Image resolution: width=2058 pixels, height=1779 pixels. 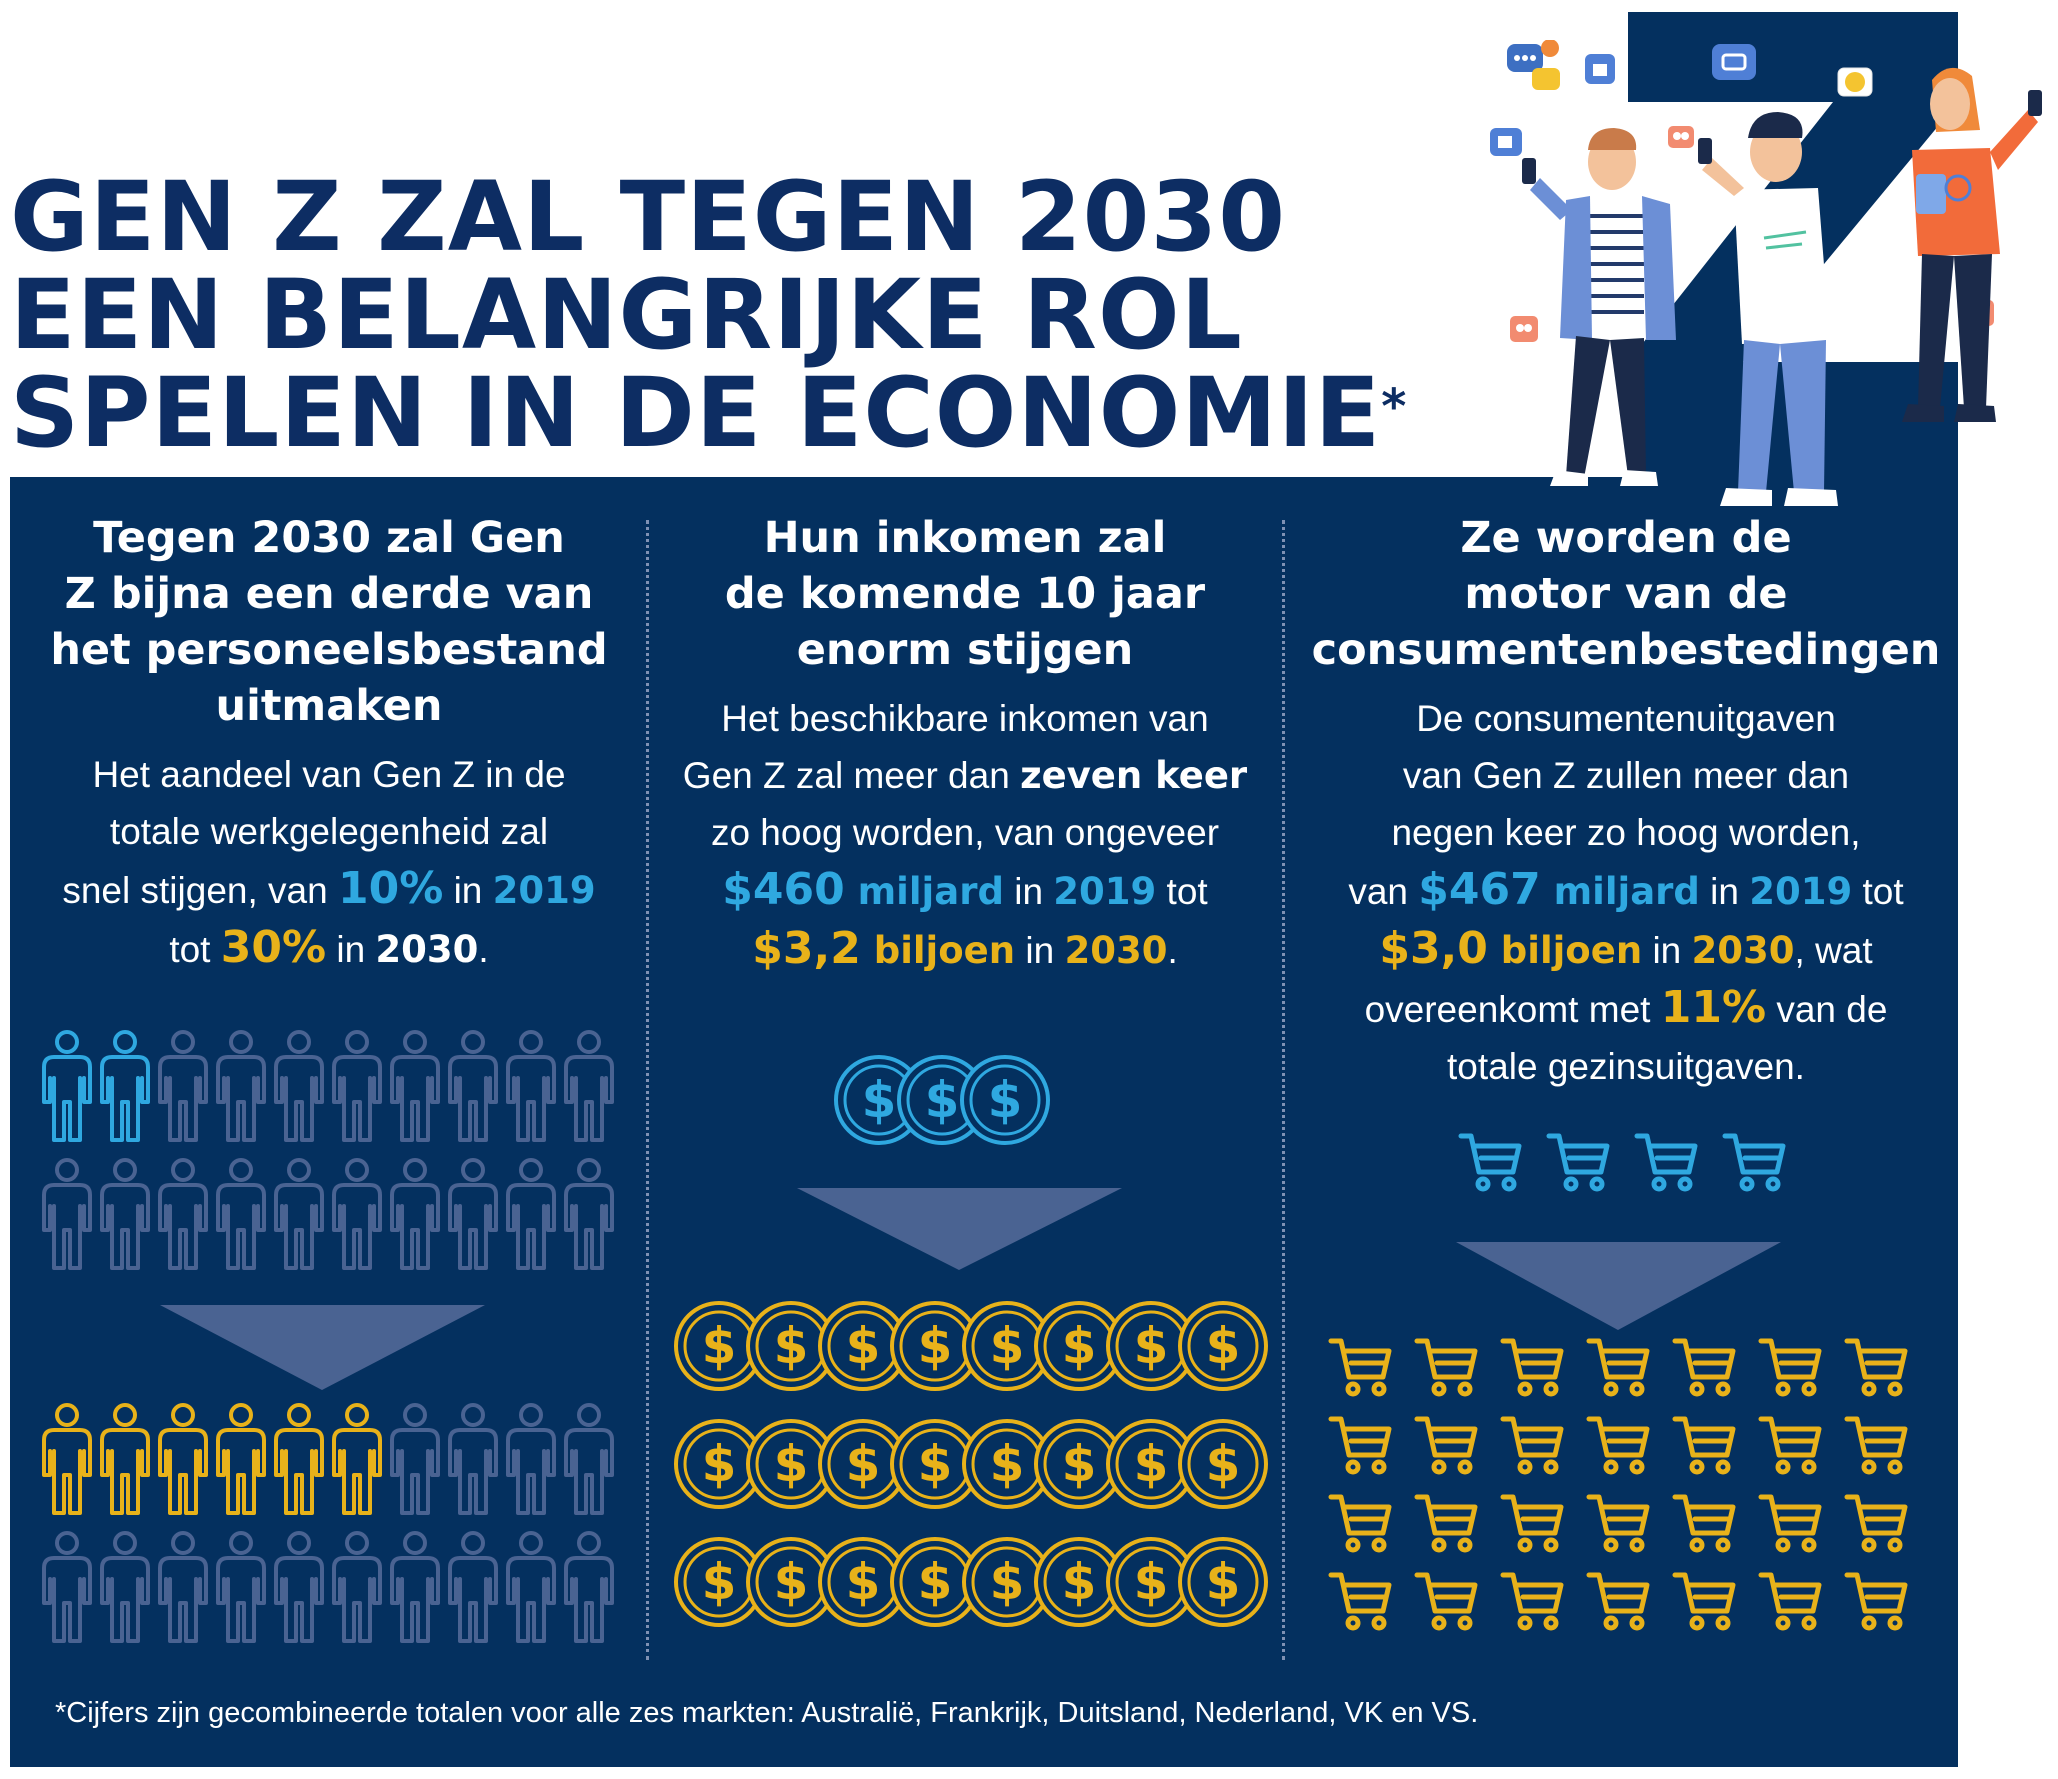 What do you see at coordinates (1626, 718) in the screenshot?
I see `spending-desc-line: De consumentenuitgaven` at bounding box center [1626, 718].